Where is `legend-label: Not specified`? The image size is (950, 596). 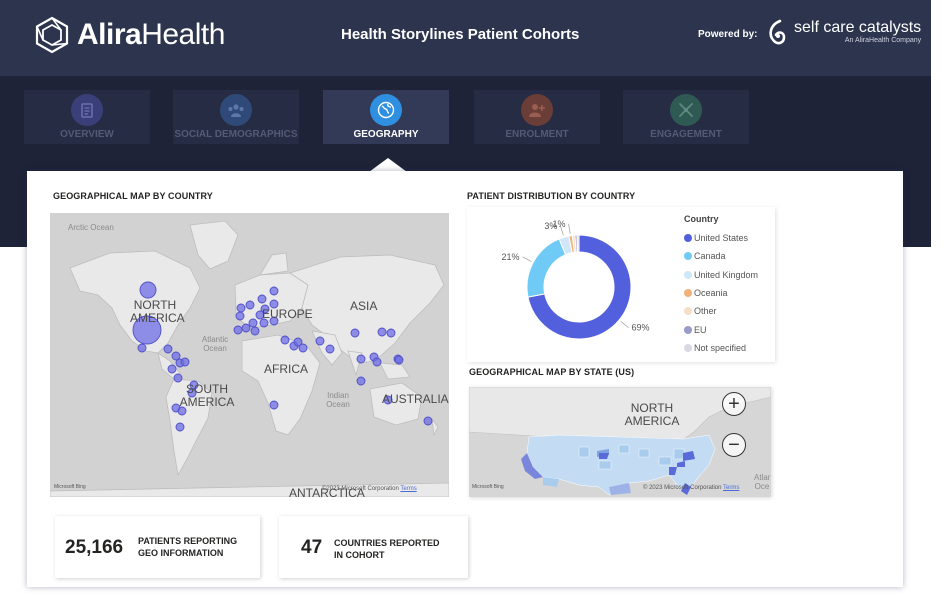 legend-label: Not specified is located at coordinates (720, 347).